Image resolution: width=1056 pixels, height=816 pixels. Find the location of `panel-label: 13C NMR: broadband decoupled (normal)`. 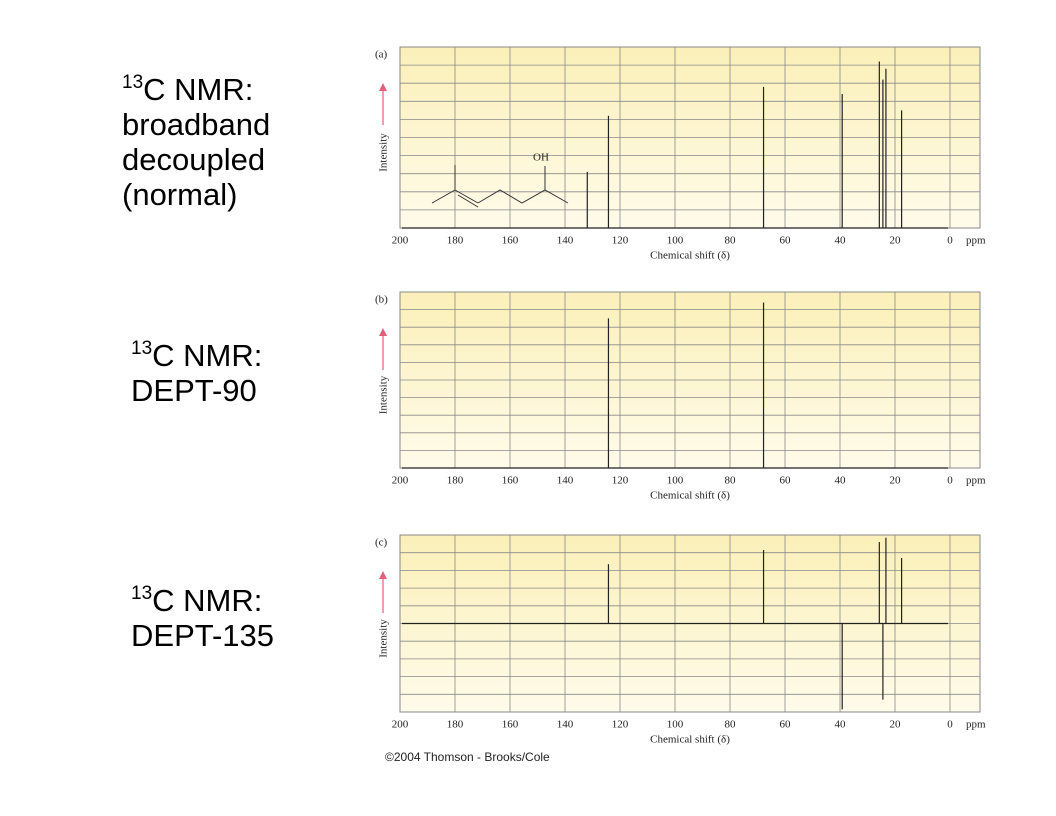

panel-label: 13C NMR: broadband decoupled (normal) is located at coordinates (196, 142).